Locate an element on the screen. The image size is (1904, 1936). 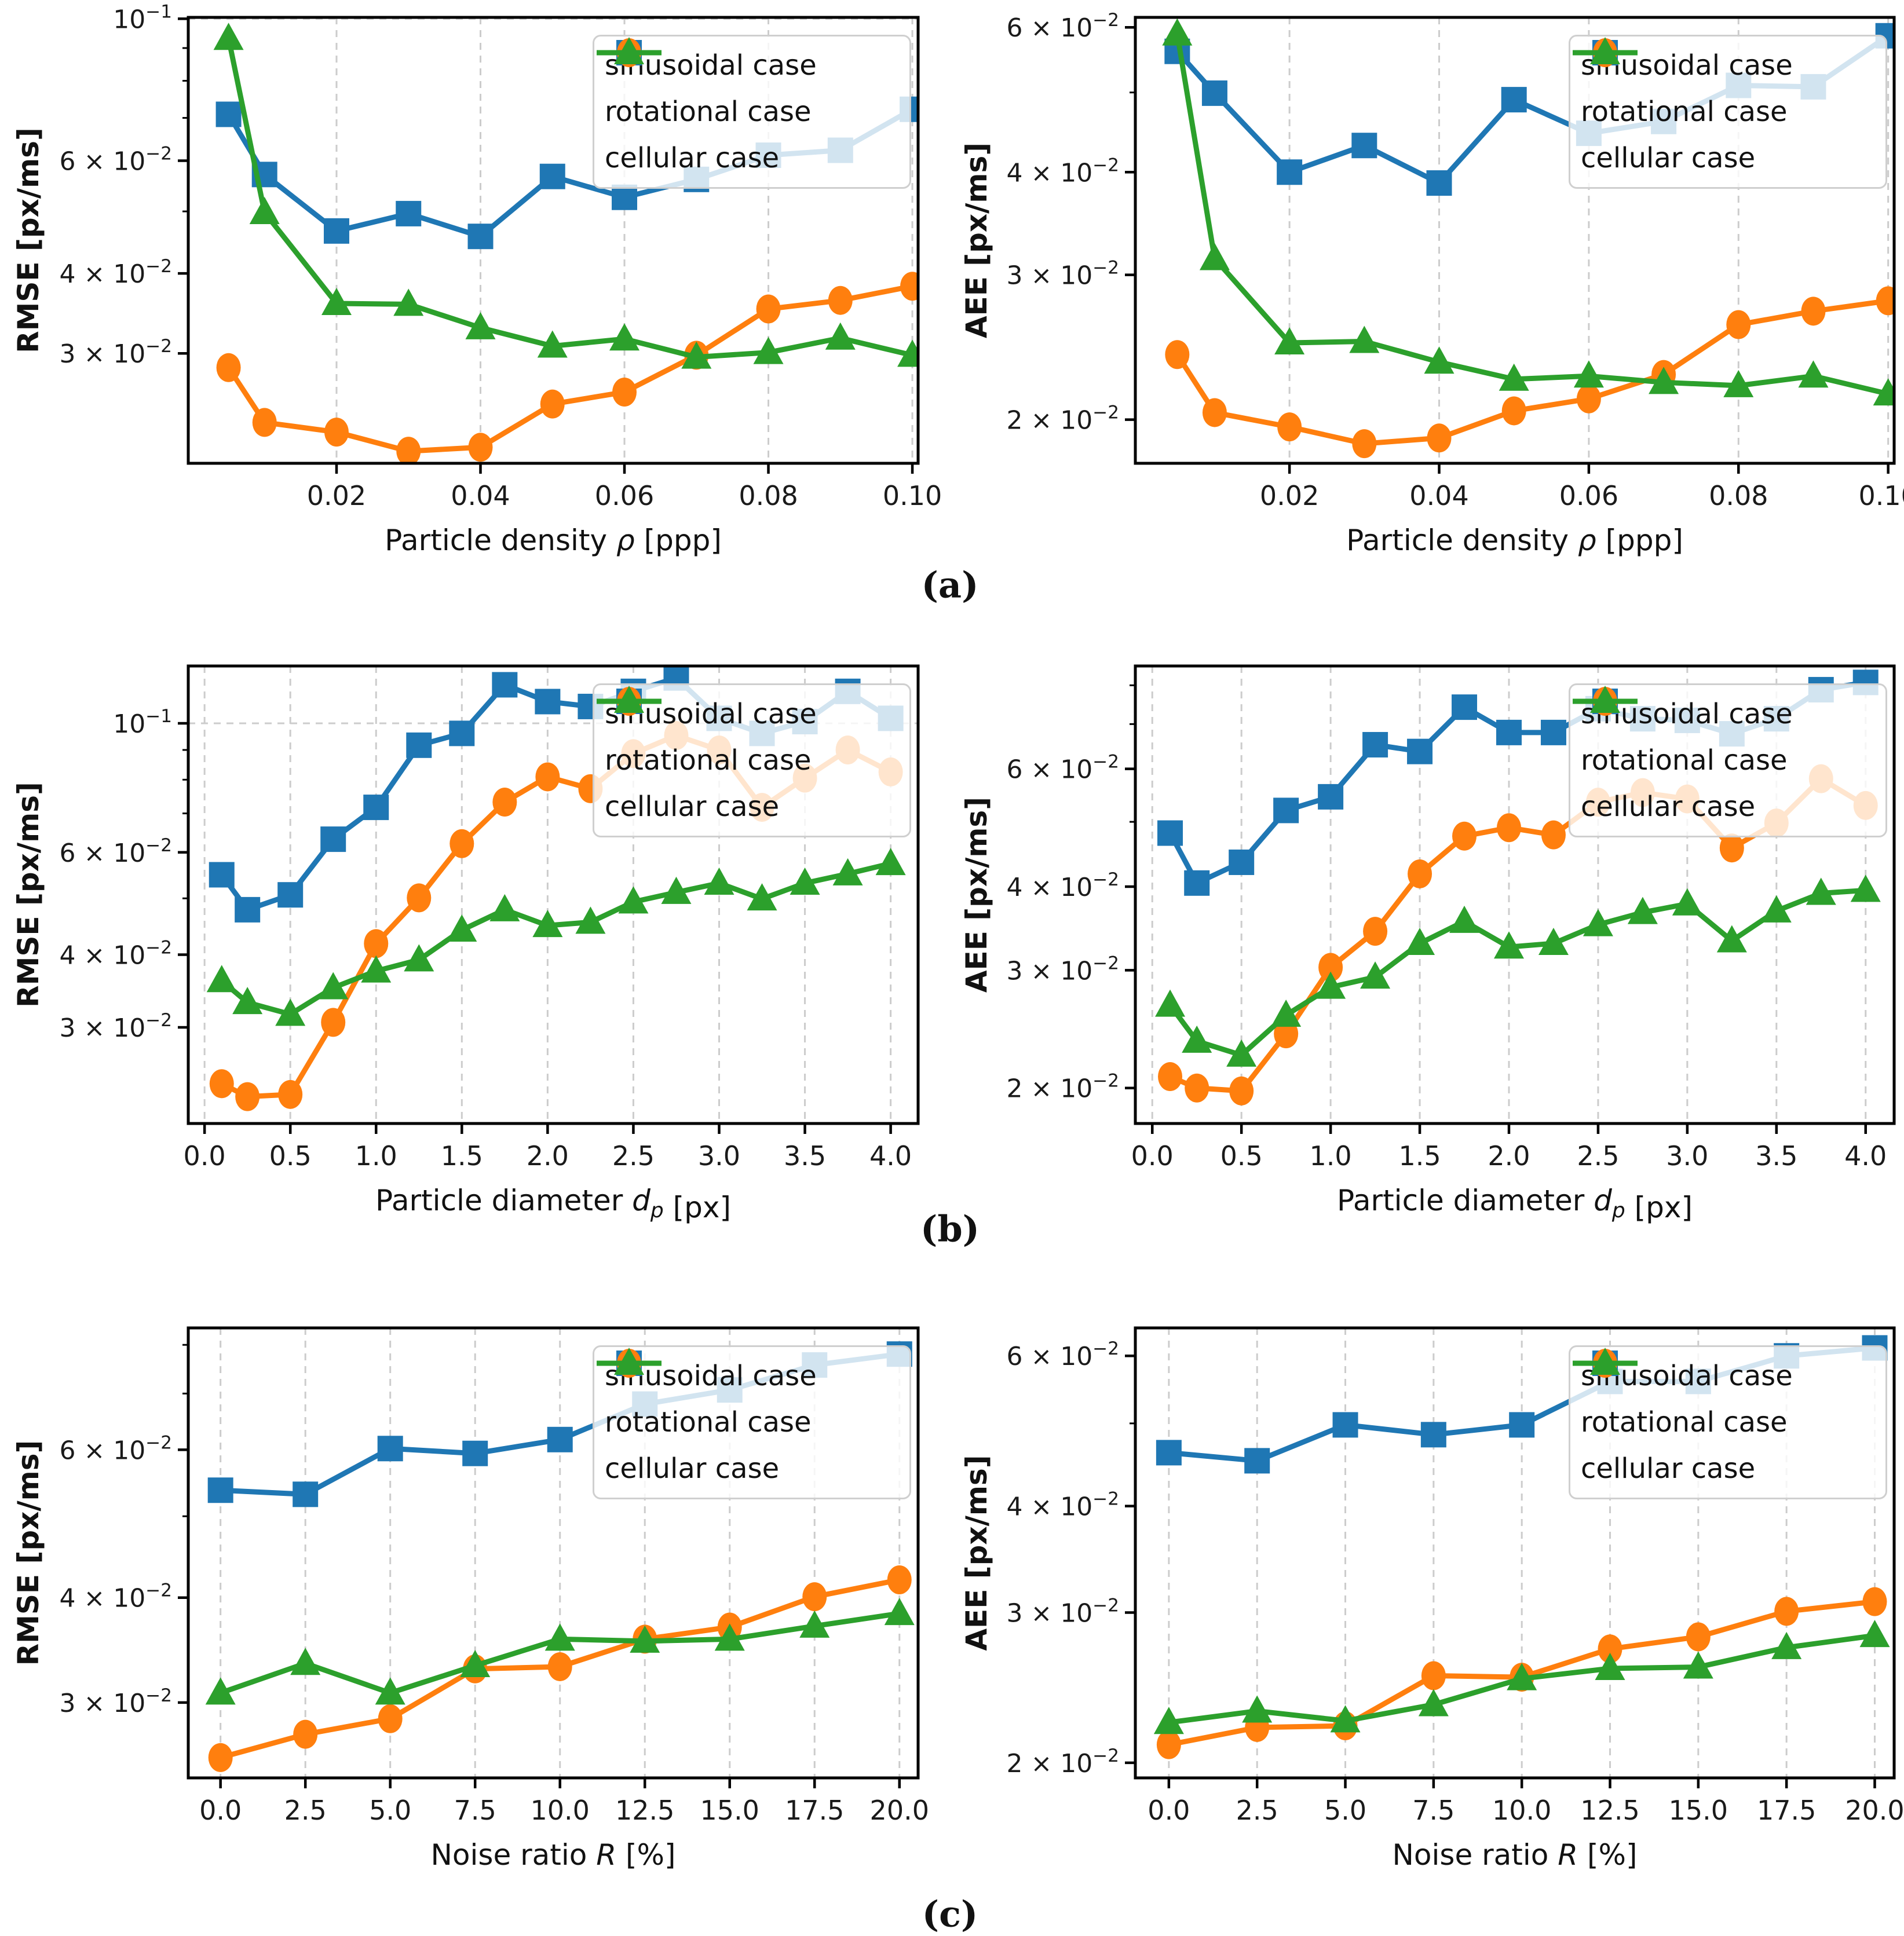
triangle-legend-icon is located at coordinates (1605, 50).